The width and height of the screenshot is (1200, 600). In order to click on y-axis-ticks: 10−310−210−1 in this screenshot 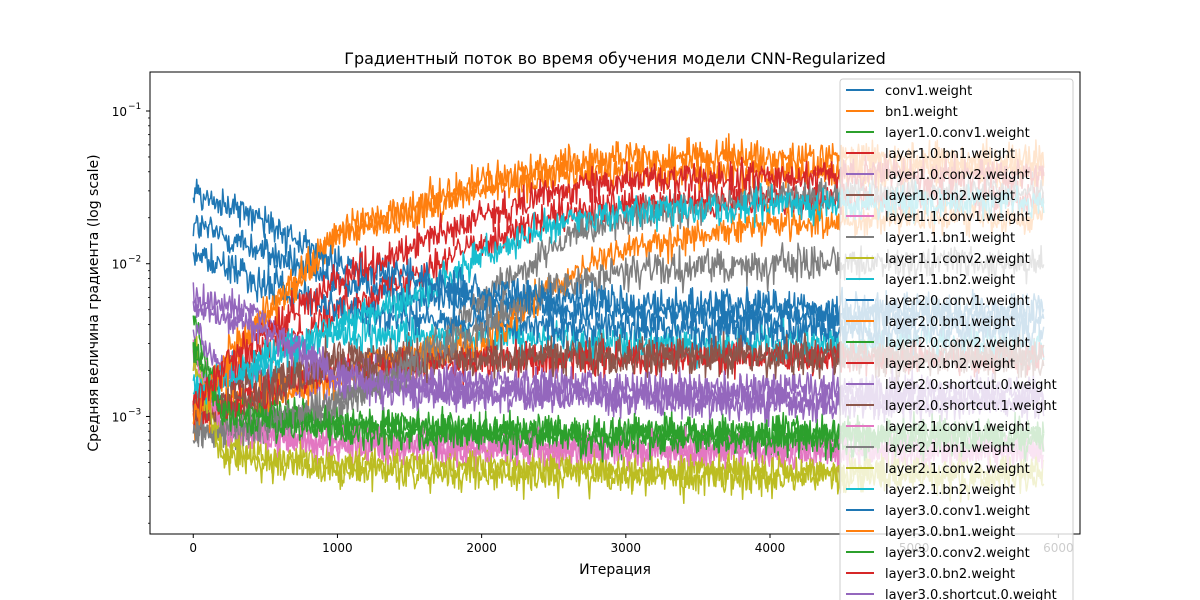, I will do `click(131, 313)`.